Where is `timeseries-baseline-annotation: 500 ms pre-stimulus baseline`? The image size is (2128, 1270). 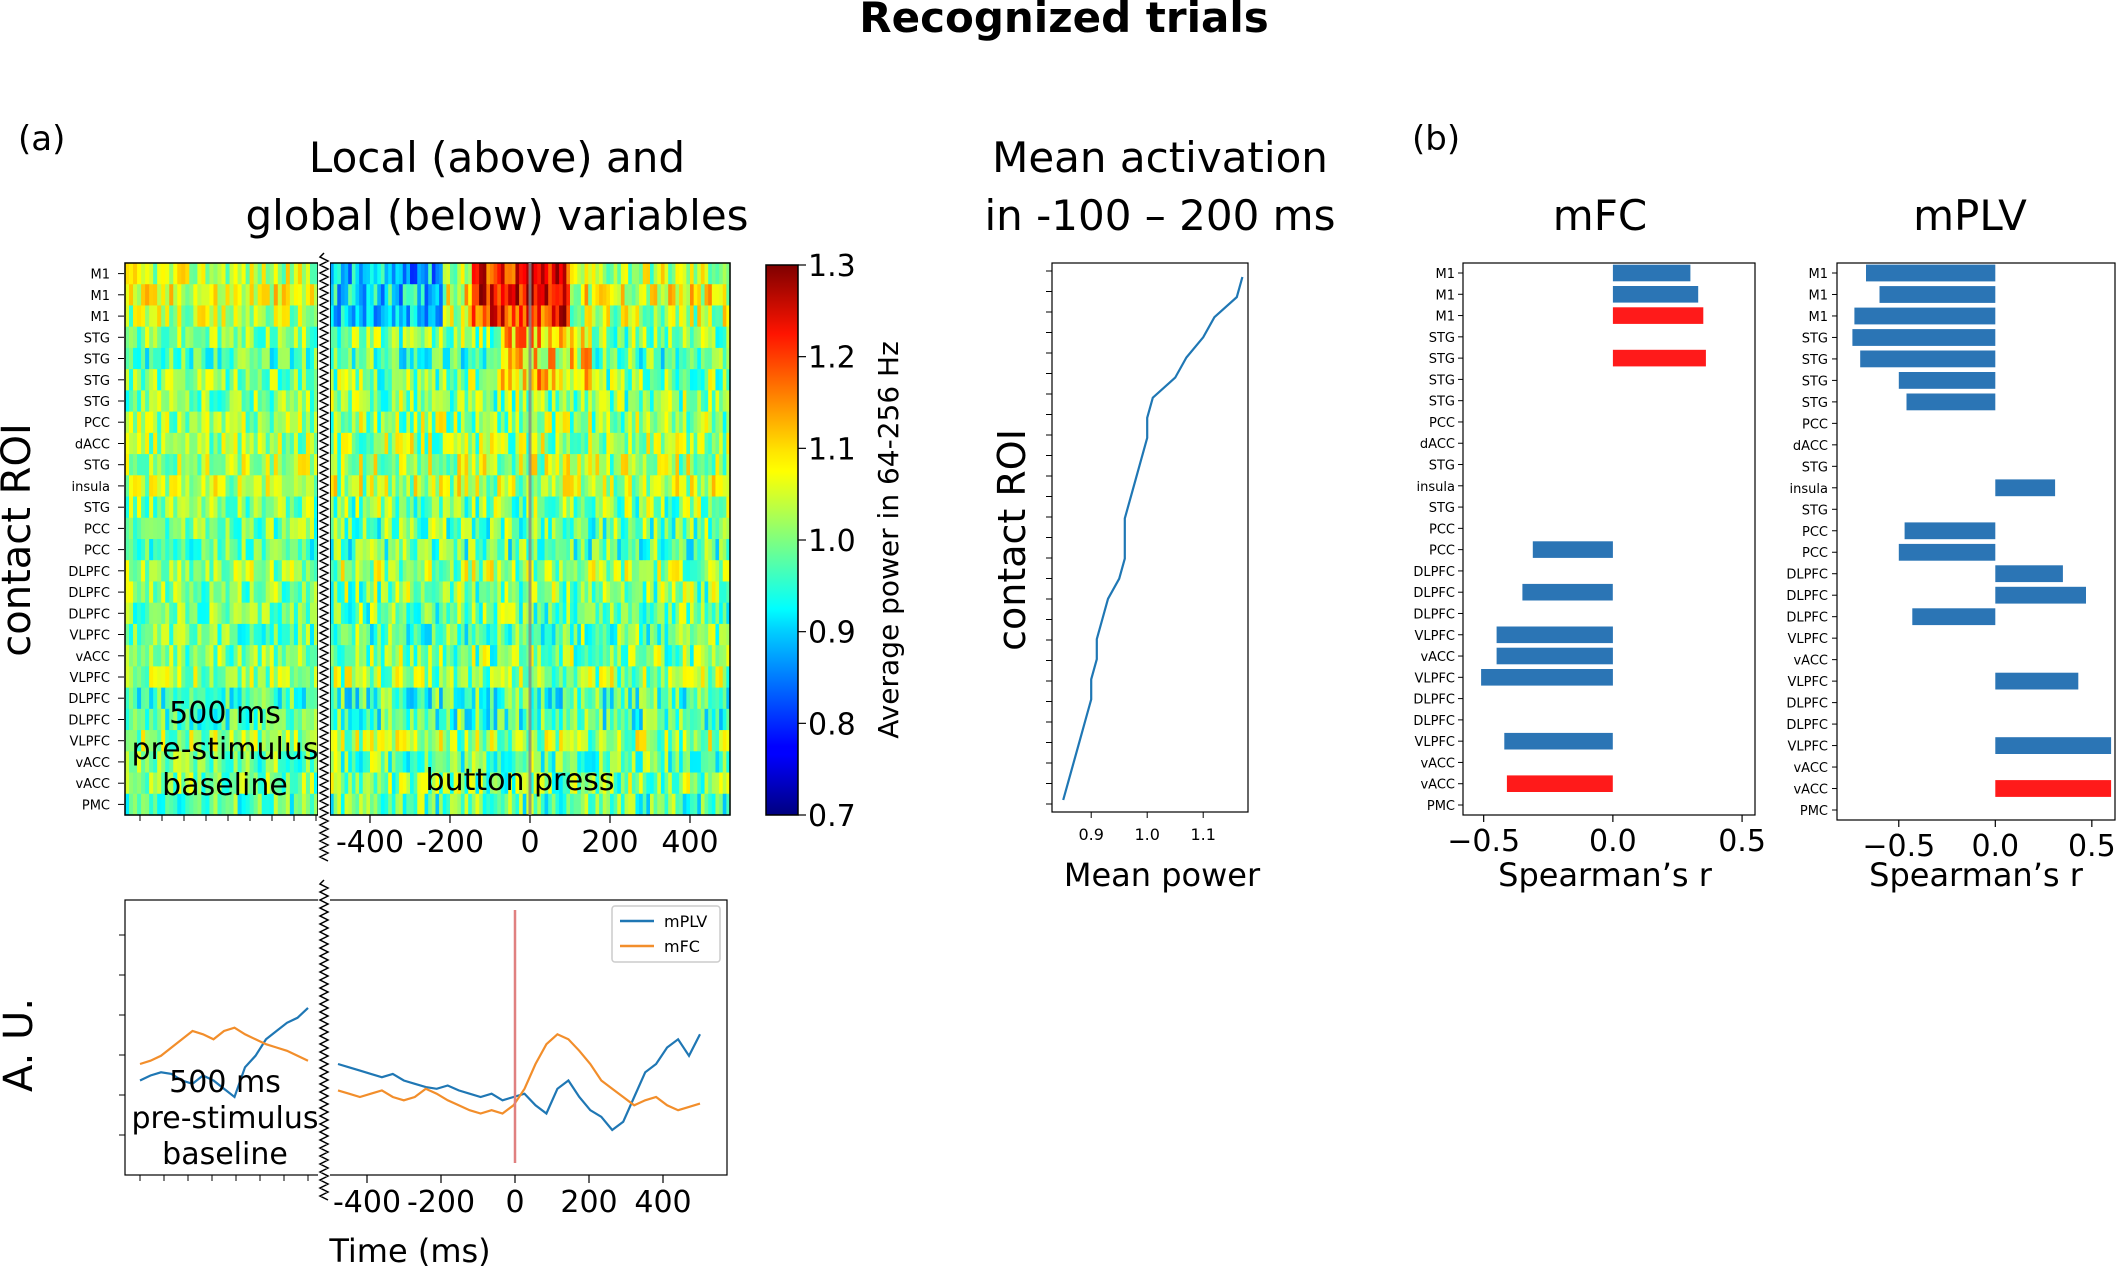
timeseries-baseline-annotation: 500 ms pre-stimulus baseline is located at coordinates (225, 1118).